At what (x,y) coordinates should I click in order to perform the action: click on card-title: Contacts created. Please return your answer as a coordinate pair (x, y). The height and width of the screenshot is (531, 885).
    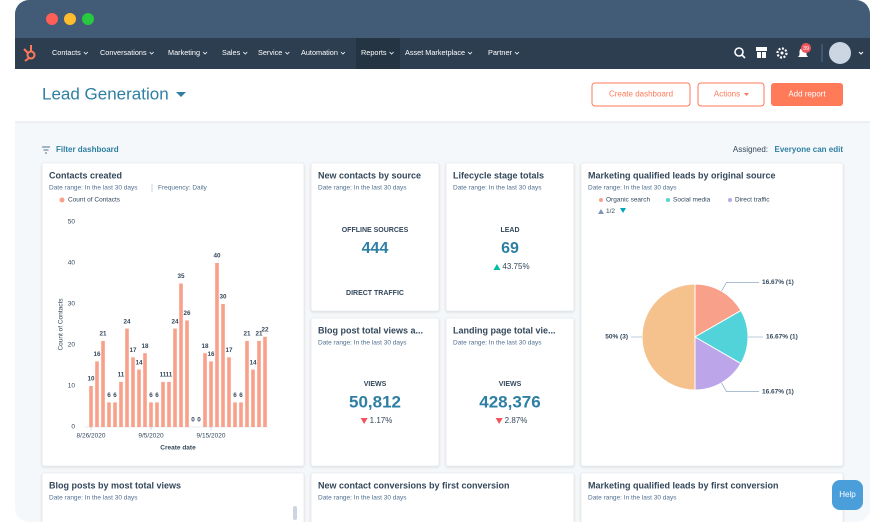
    Looking at the image, I should click on (85, 175).